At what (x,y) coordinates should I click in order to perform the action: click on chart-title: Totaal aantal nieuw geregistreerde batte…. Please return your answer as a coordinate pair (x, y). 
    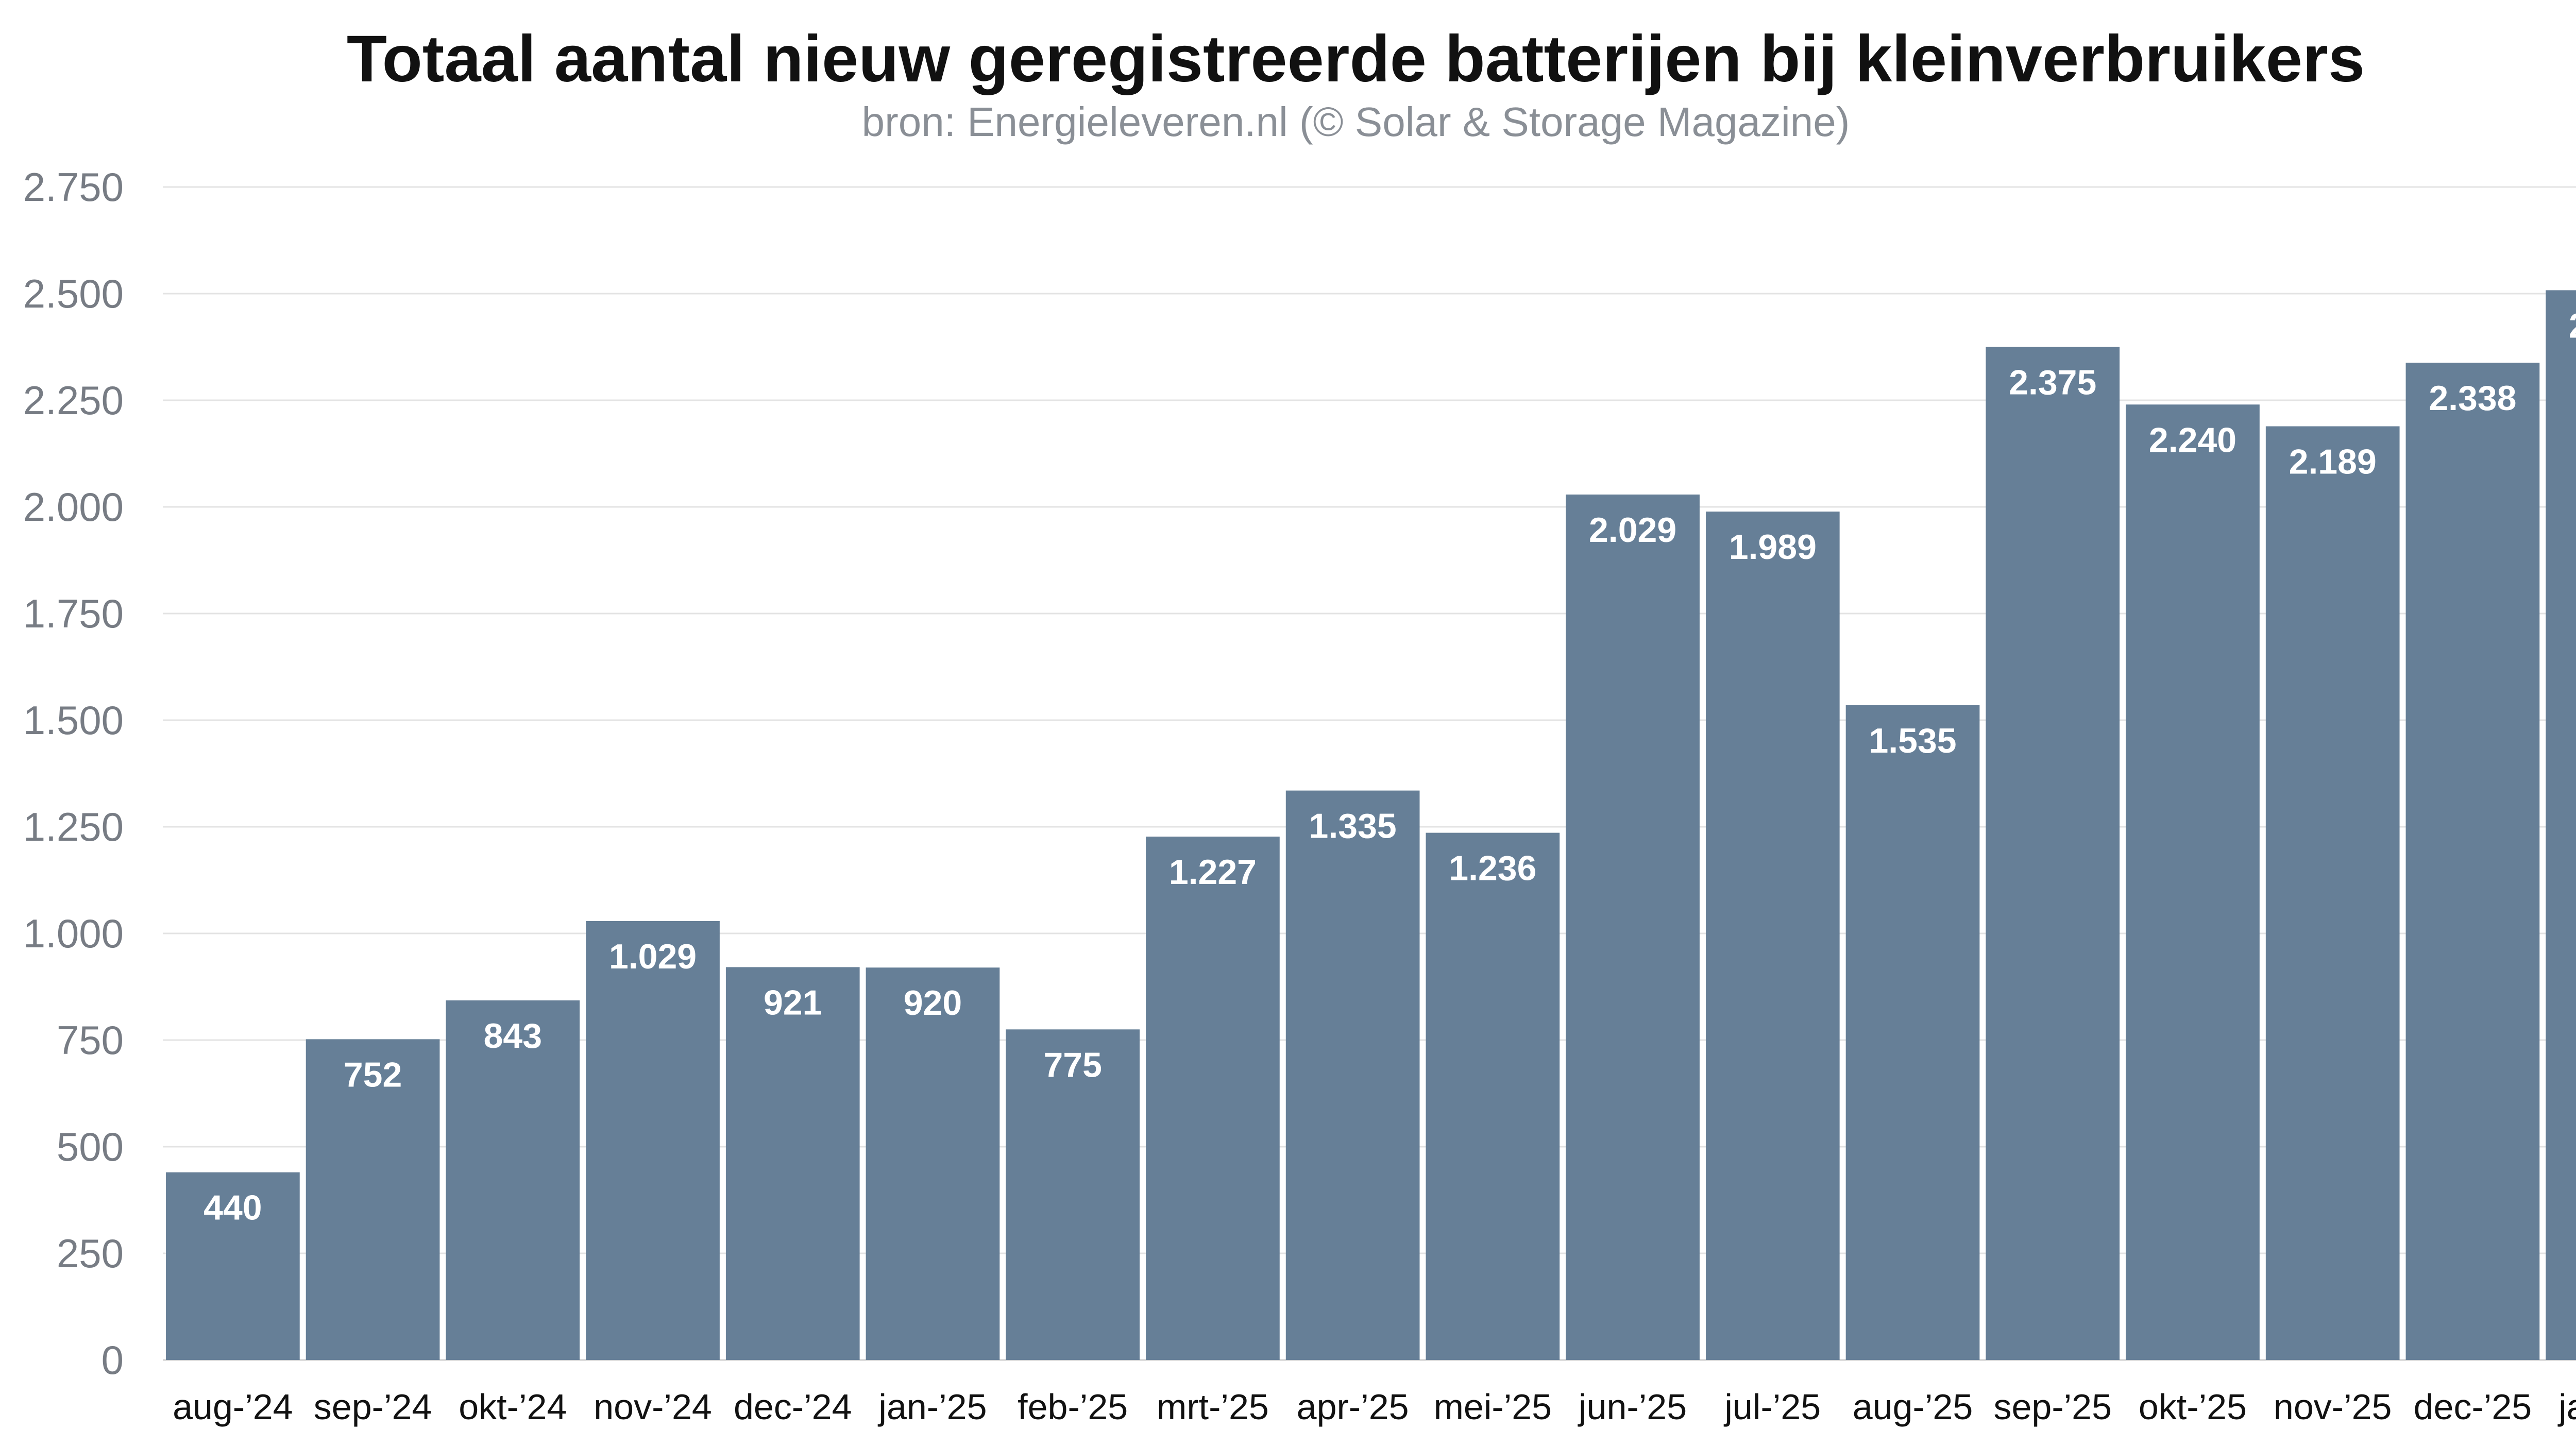
    Looking at the image, I should click on (1356, 59).